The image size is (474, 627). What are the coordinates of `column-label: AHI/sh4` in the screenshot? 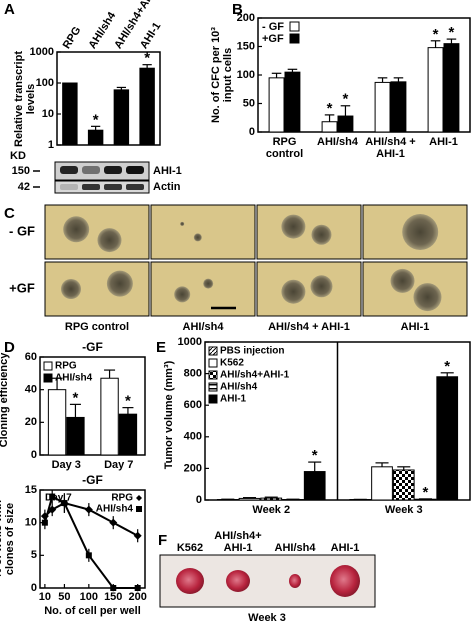 It's located at (204, 327).